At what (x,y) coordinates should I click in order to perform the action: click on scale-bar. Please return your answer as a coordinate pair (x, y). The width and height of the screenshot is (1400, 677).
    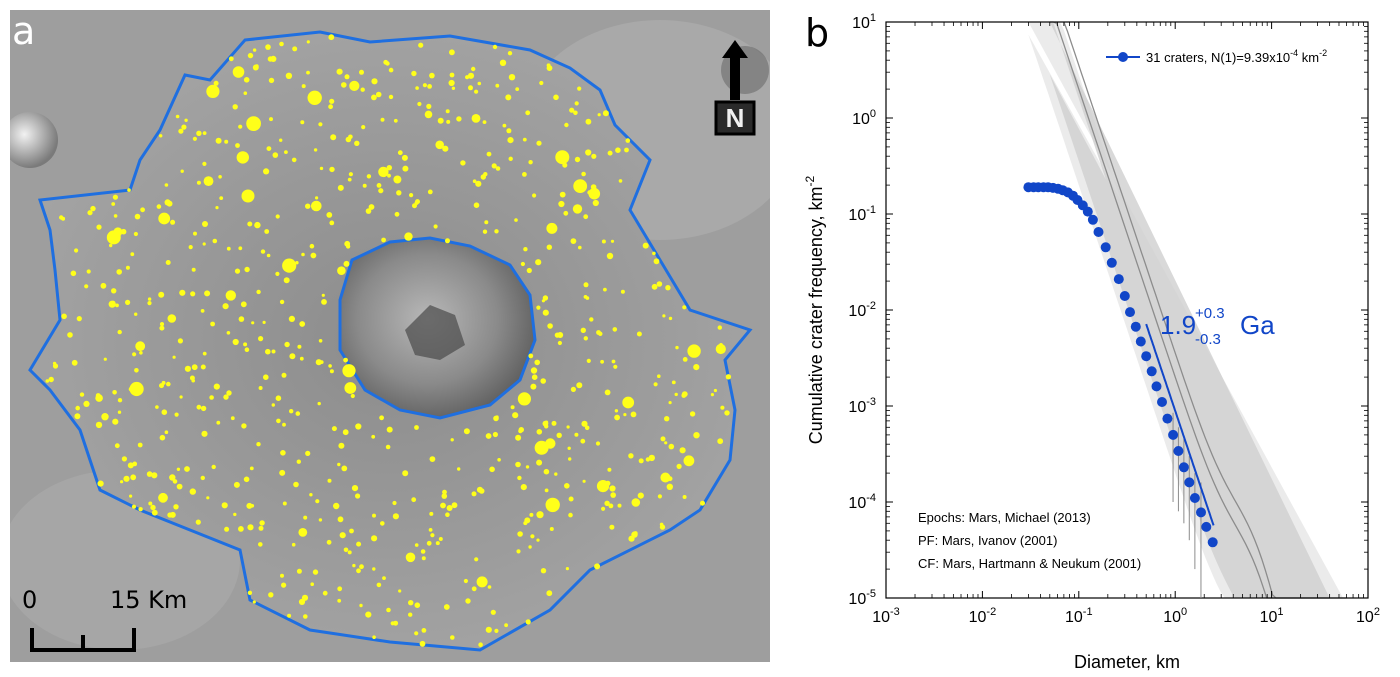
    Looking at the image, I should click on (83, 640).